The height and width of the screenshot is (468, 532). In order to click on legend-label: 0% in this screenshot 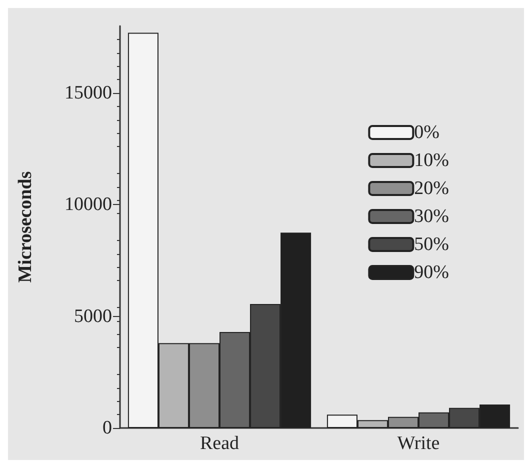, I will do `click(427, 132)`.